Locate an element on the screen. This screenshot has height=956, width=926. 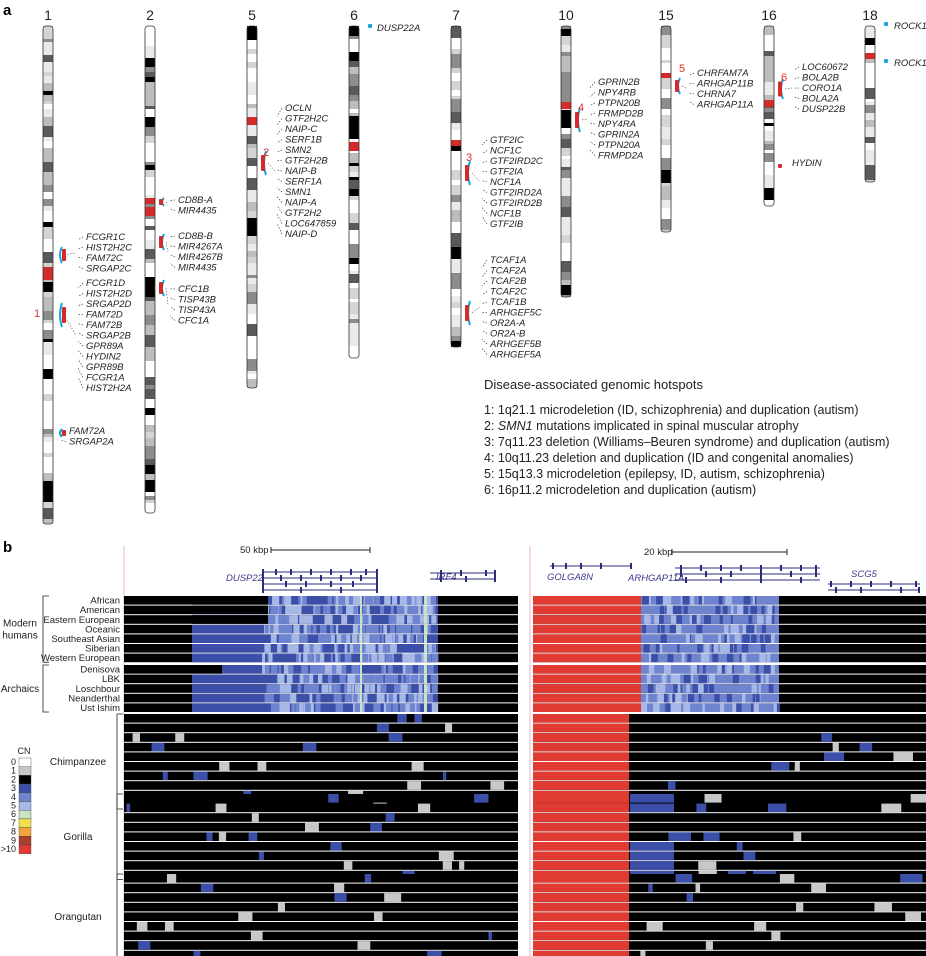
gene-label: GTF2H2 is located at coordinates (303, 213).